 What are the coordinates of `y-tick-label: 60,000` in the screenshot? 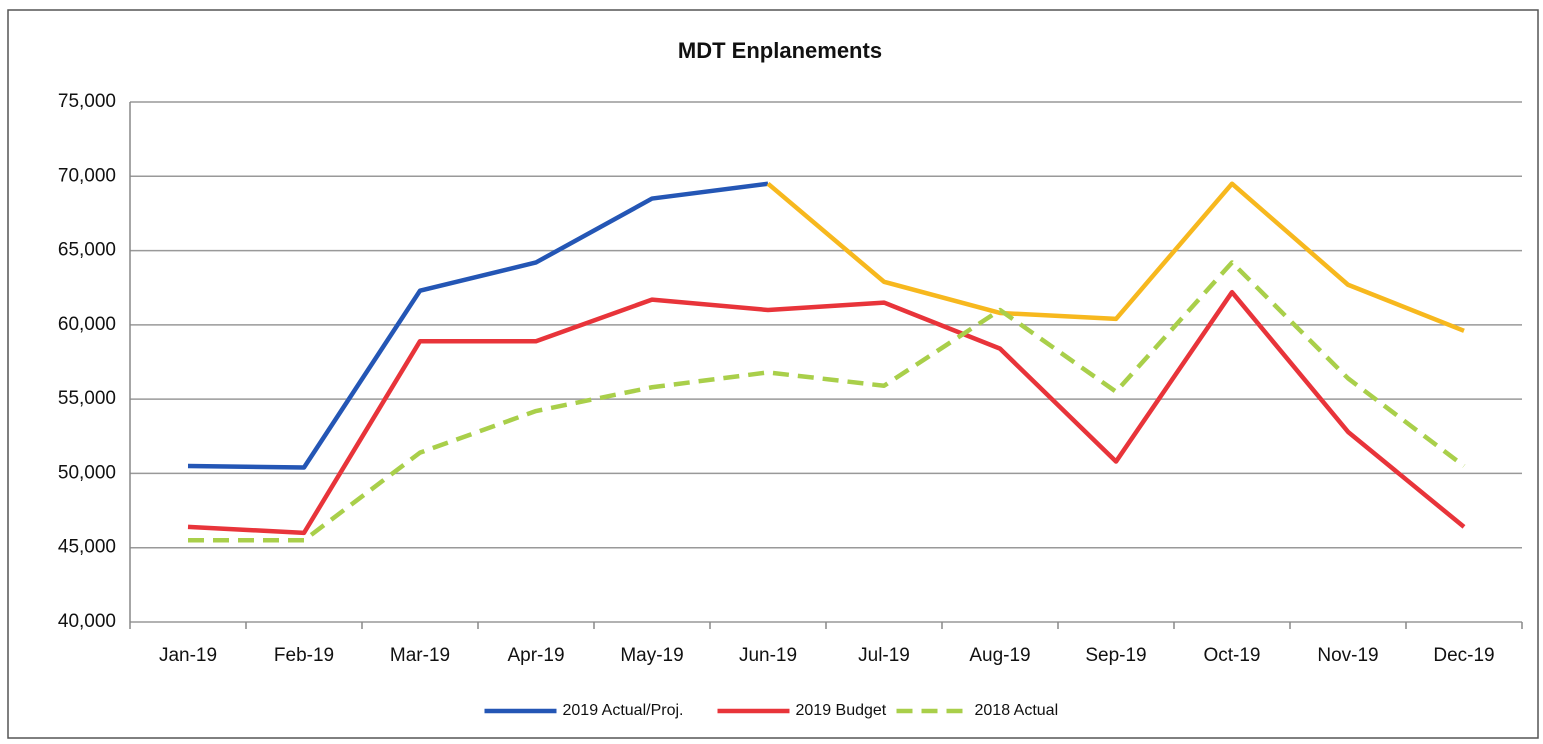 It's located at (87, 324).